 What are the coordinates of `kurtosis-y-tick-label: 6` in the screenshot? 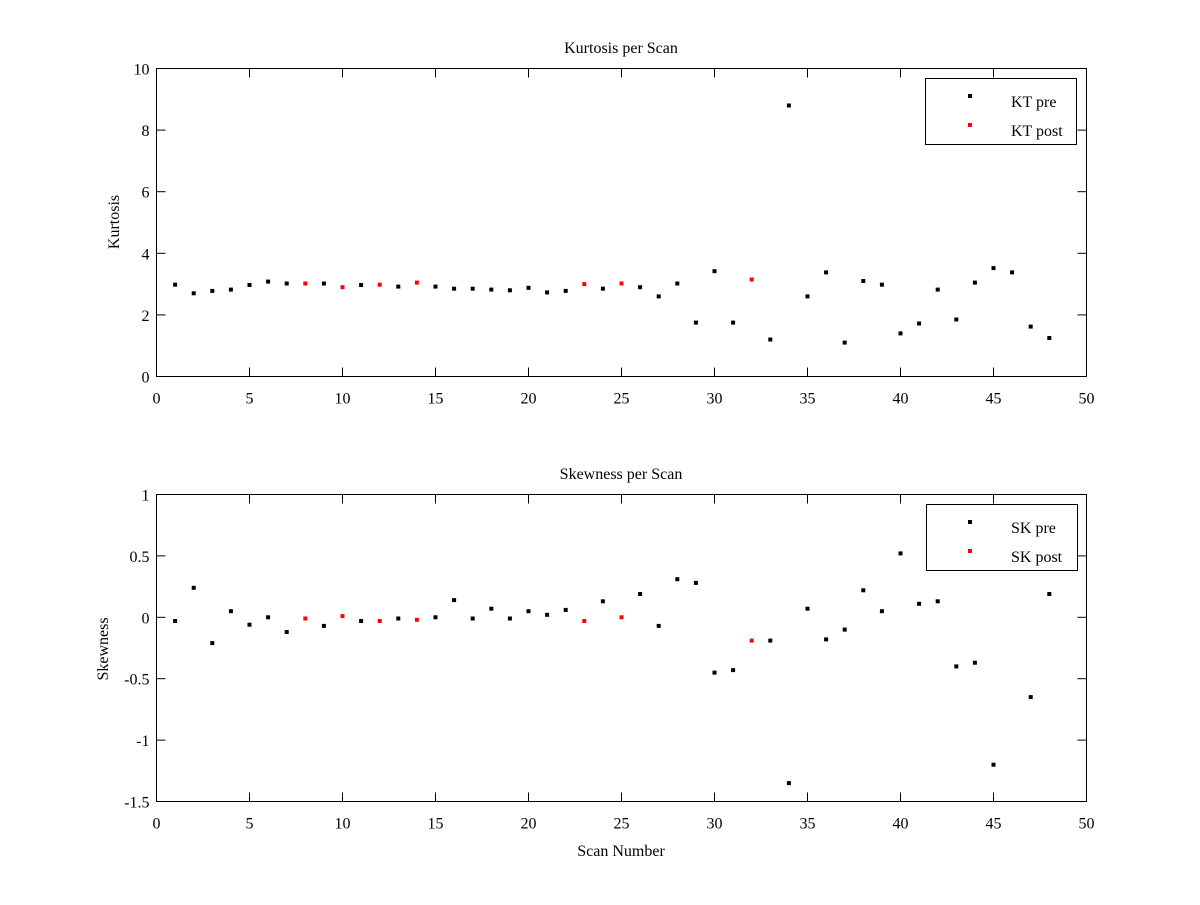 It's located at (146, 193).